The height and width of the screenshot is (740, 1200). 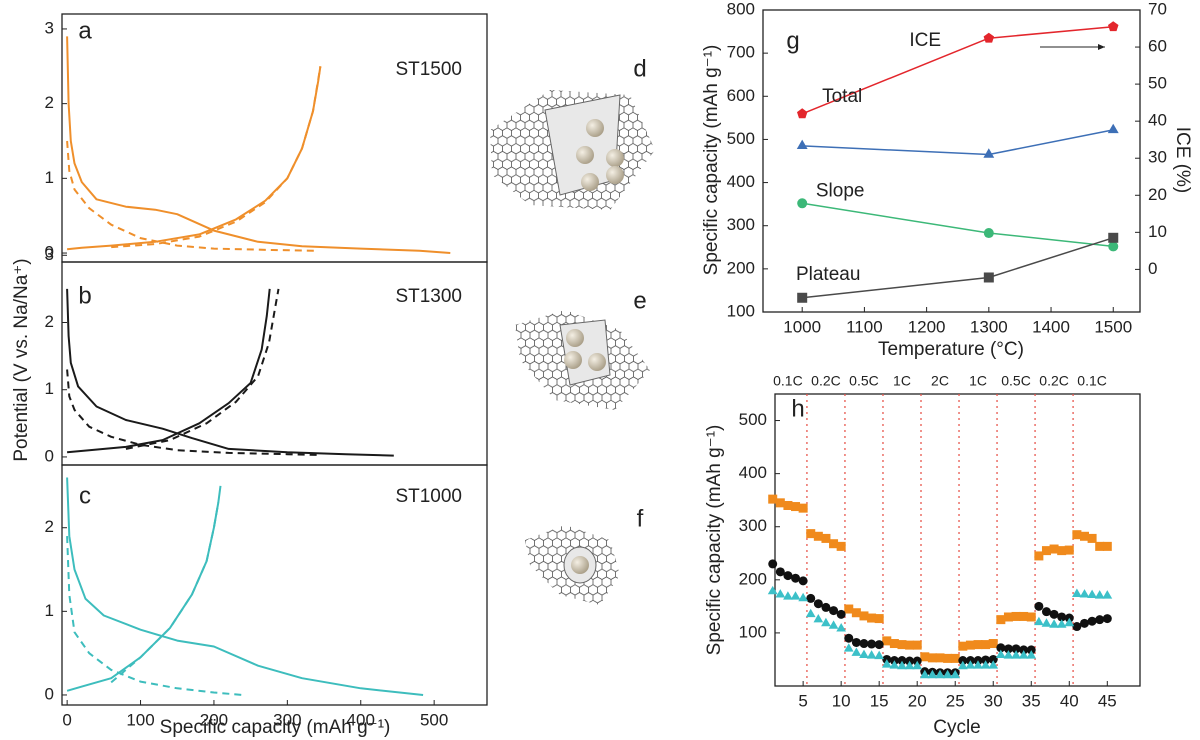 I want to click on y2-tick-label: 20, so click(x=1157, y=194).